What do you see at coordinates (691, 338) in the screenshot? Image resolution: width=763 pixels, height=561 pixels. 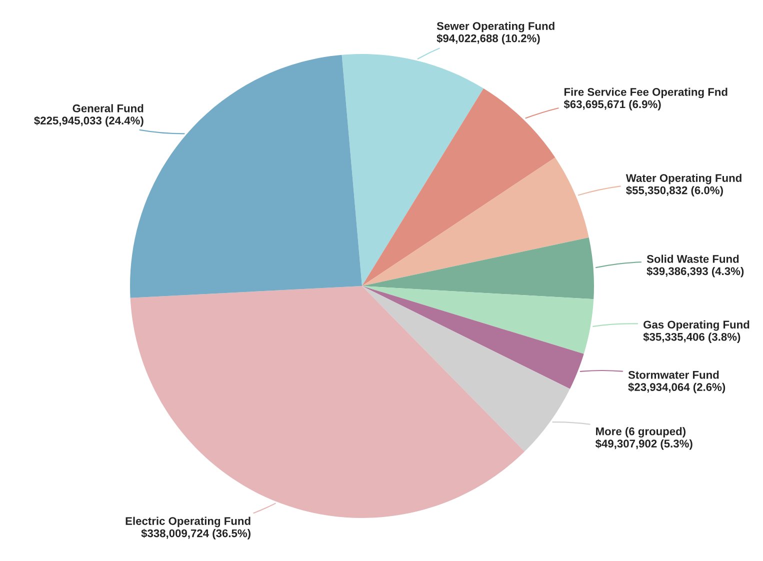 I see `data-label: $35,335,406 (3.8%)` at bounding box center [691, 338].